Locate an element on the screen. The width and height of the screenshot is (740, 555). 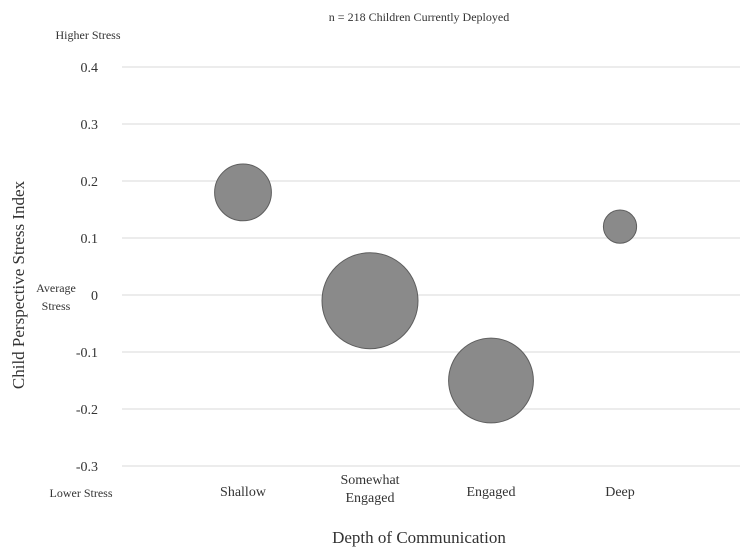
annotation-average-stress-line2: Stress is located at coordinates (56, 306).